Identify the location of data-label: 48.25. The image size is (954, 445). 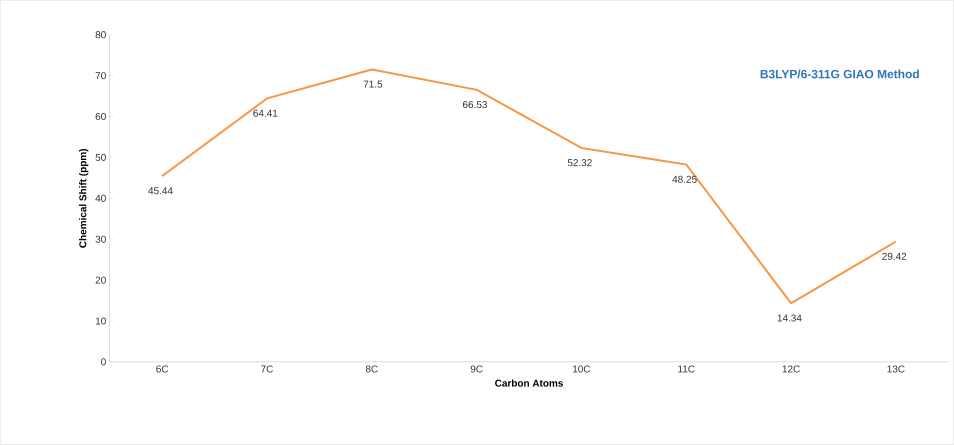
(684, 179).